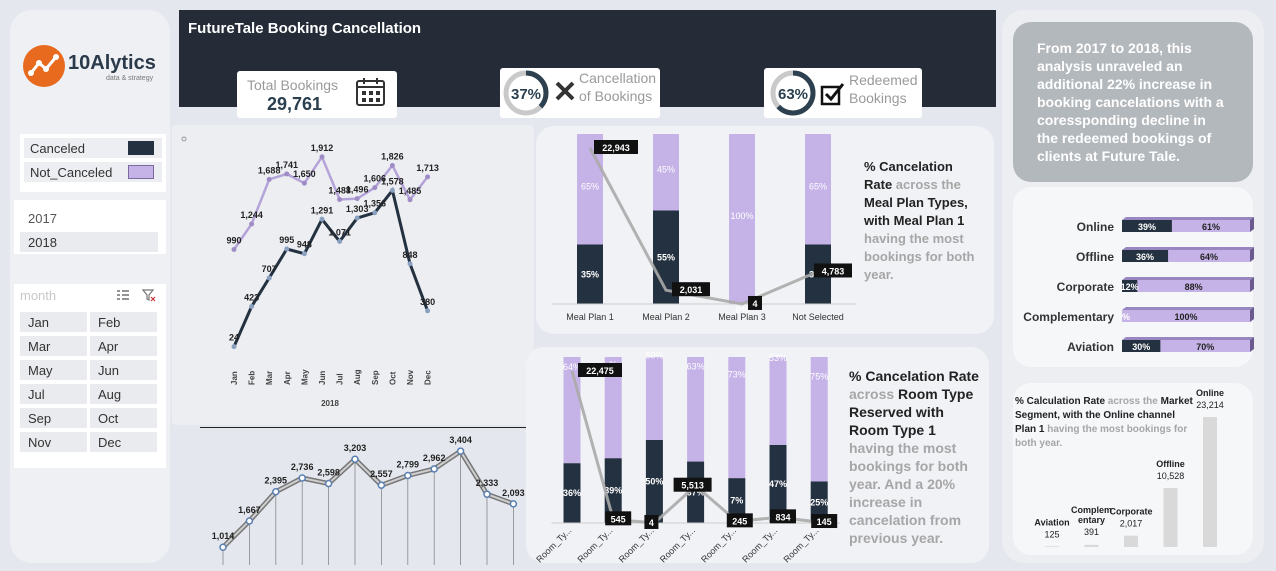 This screenshot has height=571, width=1276. Describe the element at coordinates (293, 85) in the screenshot. I see `kpi-total-label: Total Bookings` at that location.